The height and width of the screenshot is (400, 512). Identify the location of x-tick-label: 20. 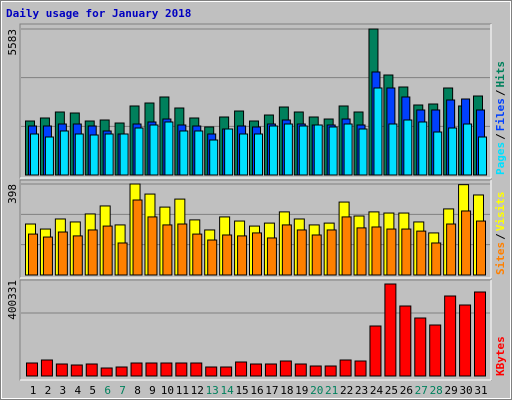
(316, 390).